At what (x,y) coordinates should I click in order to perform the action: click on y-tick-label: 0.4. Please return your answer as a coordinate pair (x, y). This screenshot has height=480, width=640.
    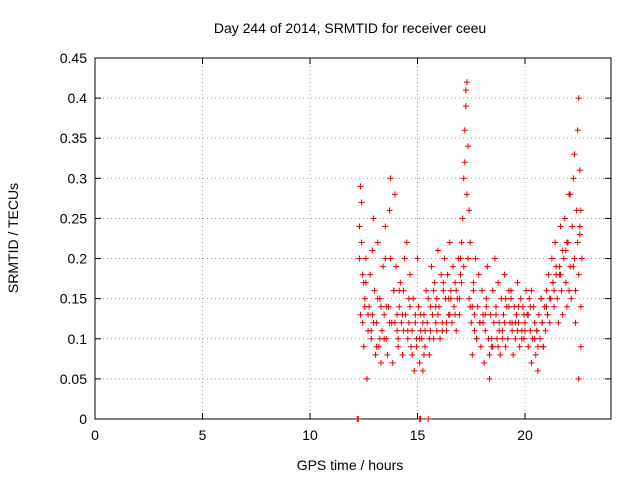
    Looking at the image, I should click on (78, 98).